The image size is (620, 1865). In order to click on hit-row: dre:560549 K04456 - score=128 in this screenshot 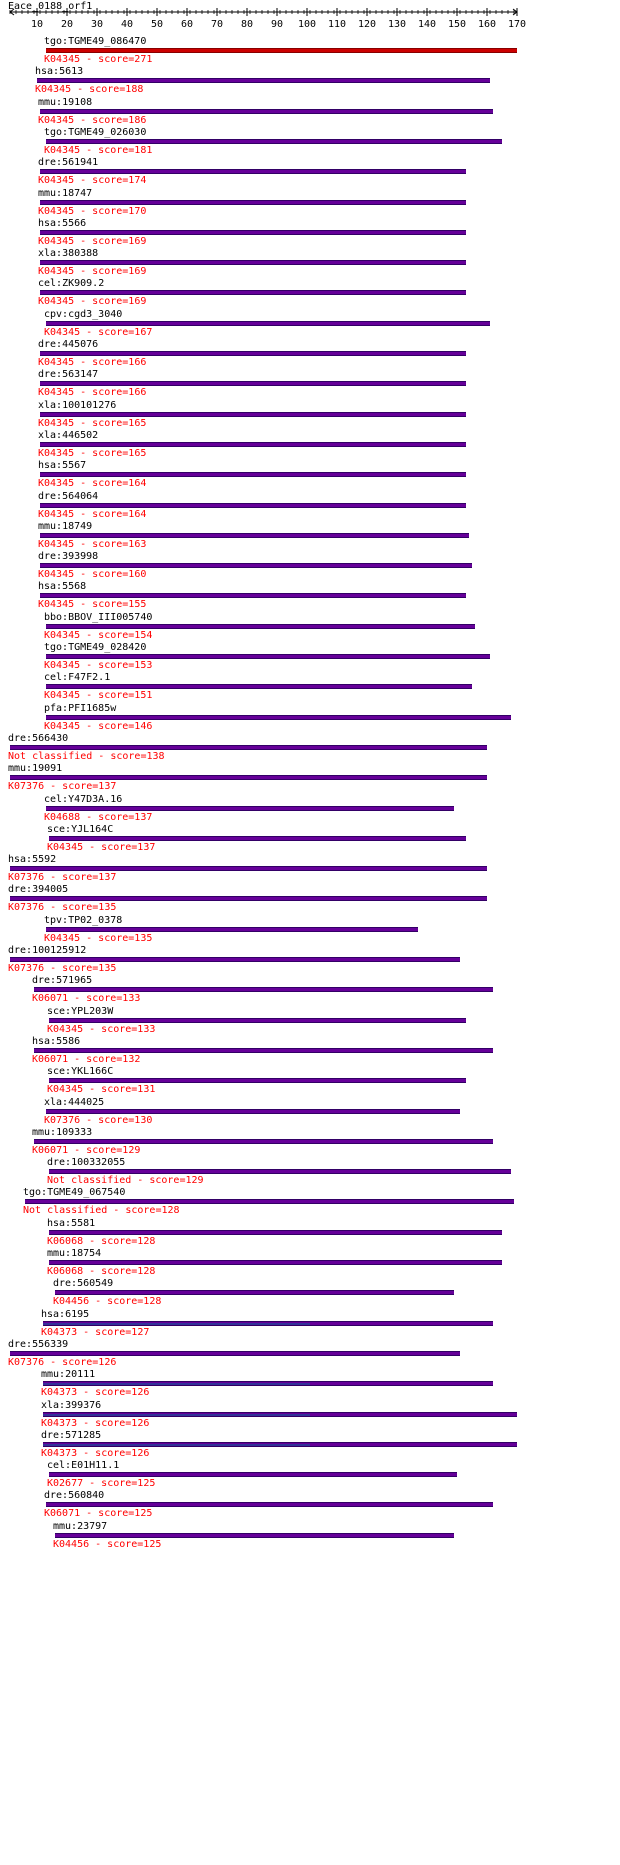, I will do `click(310, 1293)`.